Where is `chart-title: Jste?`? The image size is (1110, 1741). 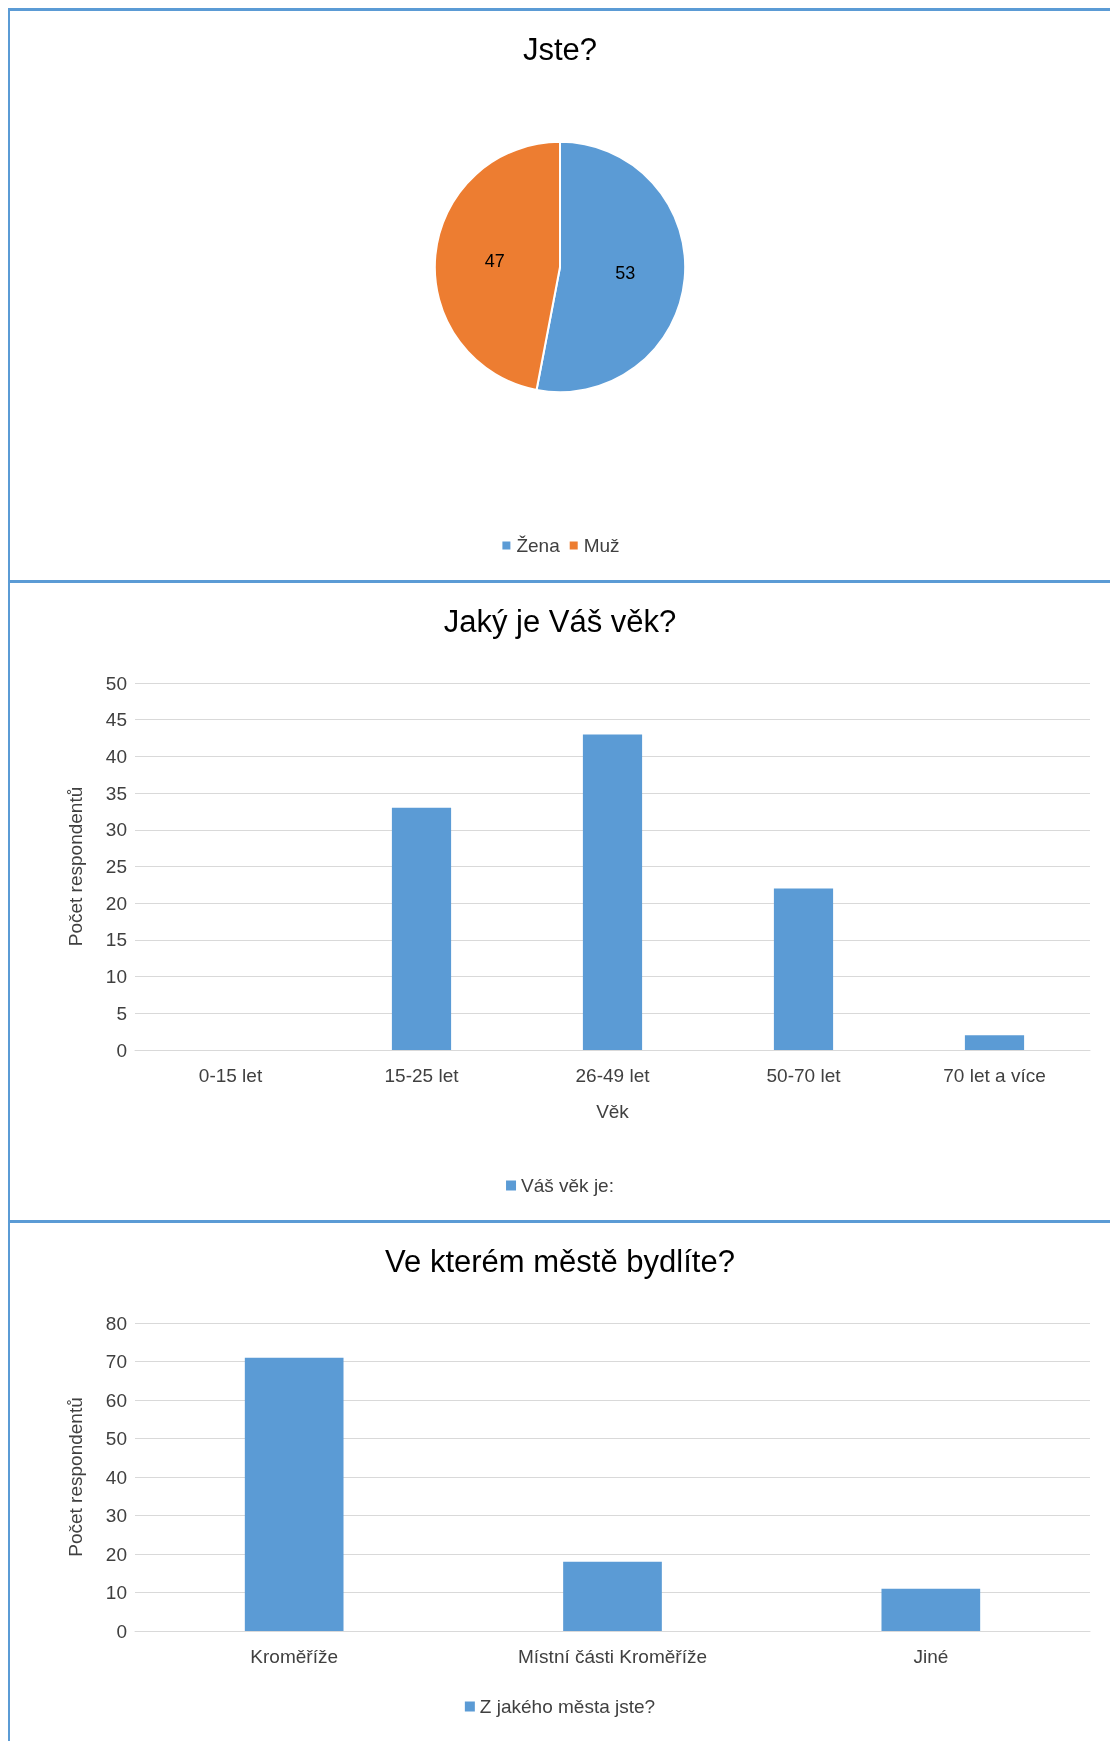
chart-title: Jste? is located at coordinates (560, 49).